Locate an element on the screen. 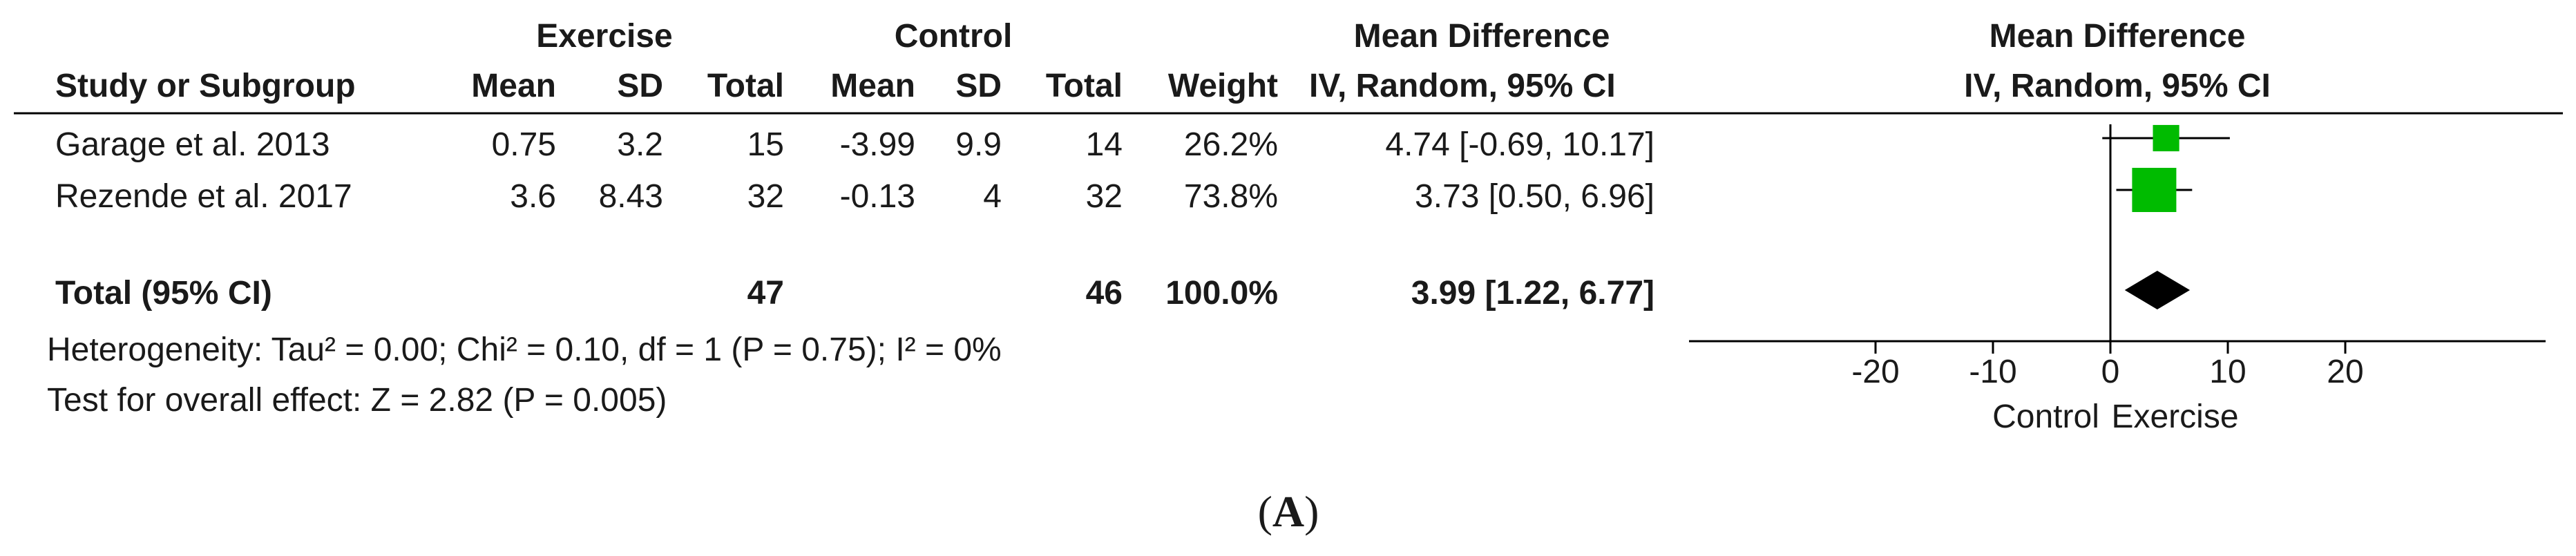 The image size is (2576, 556). col-ci: IV, Random, 95% CI is located at coordinates (1462, 86).